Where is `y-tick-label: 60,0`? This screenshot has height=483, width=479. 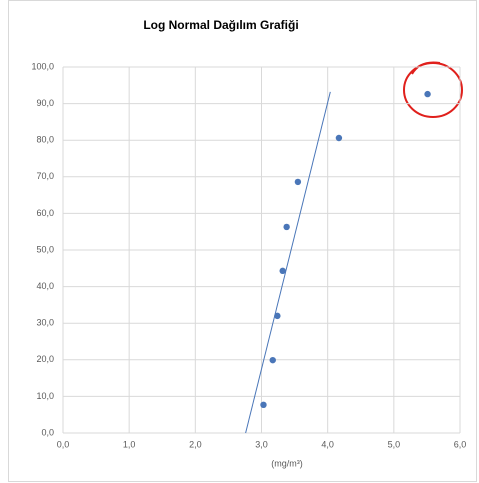
y-tick-label: 60,0 is located at coordinates (45, 213).